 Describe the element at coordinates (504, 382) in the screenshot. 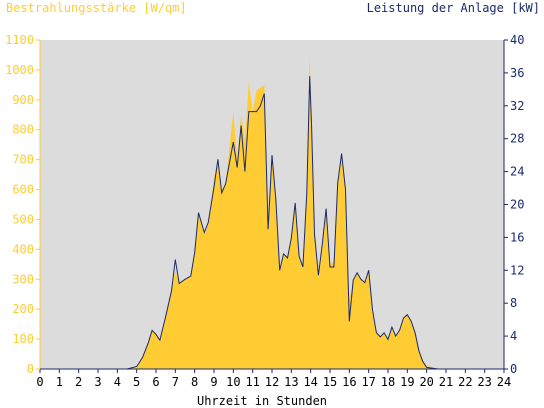

I see `x-tick-label: 24` at that location.